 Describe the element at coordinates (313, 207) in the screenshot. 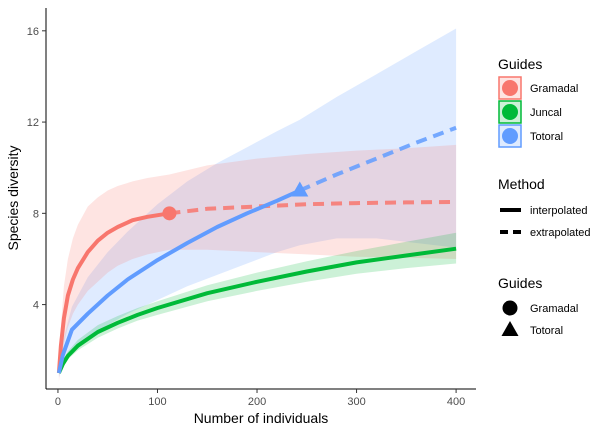

I see `line-extrapolated-gramadal` at that location.